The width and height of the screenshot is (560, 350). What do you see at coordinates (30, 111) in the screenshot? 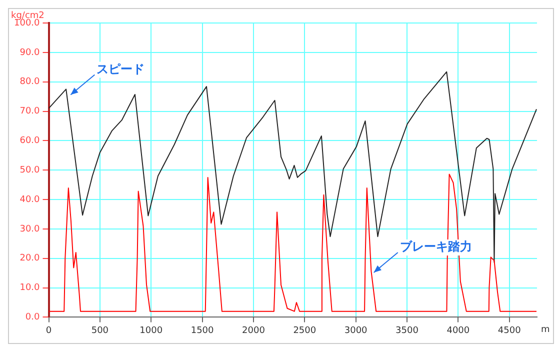
I see `y-tick-label: 70.0` at bounding box center [30, 111].